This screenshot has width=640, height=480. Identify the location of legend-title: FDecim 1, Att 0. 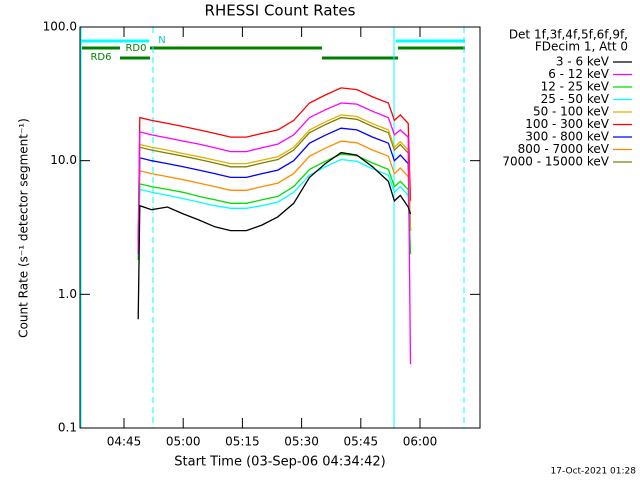
(581, 47).